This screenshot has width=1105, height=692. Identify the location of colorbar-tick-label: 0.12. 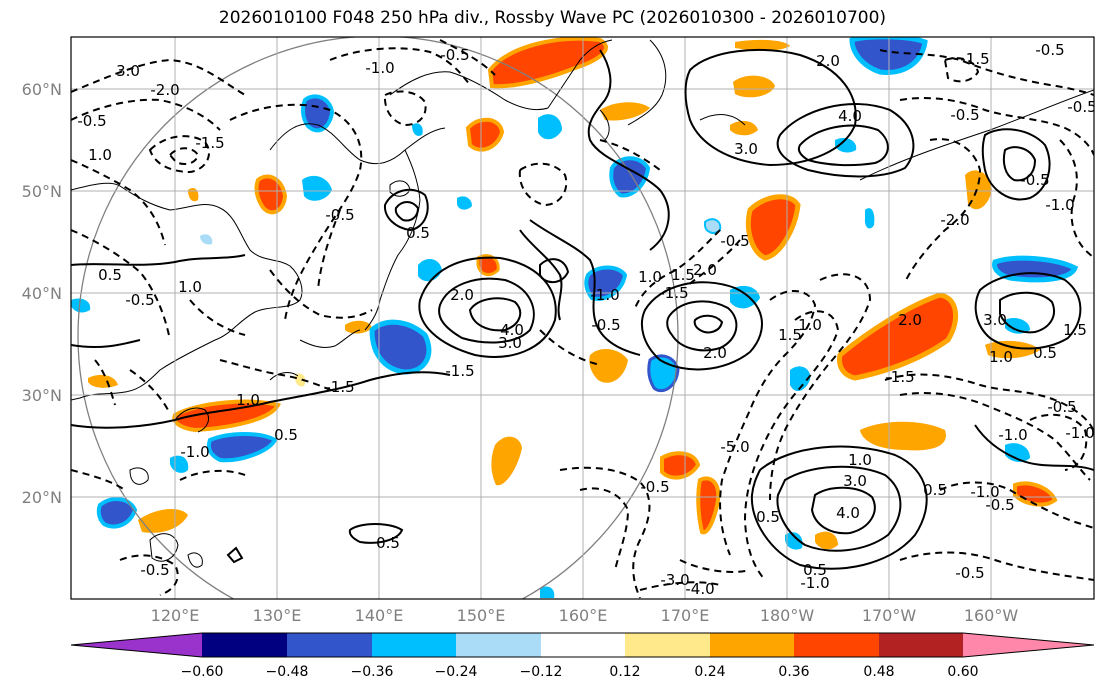
(624, 672).